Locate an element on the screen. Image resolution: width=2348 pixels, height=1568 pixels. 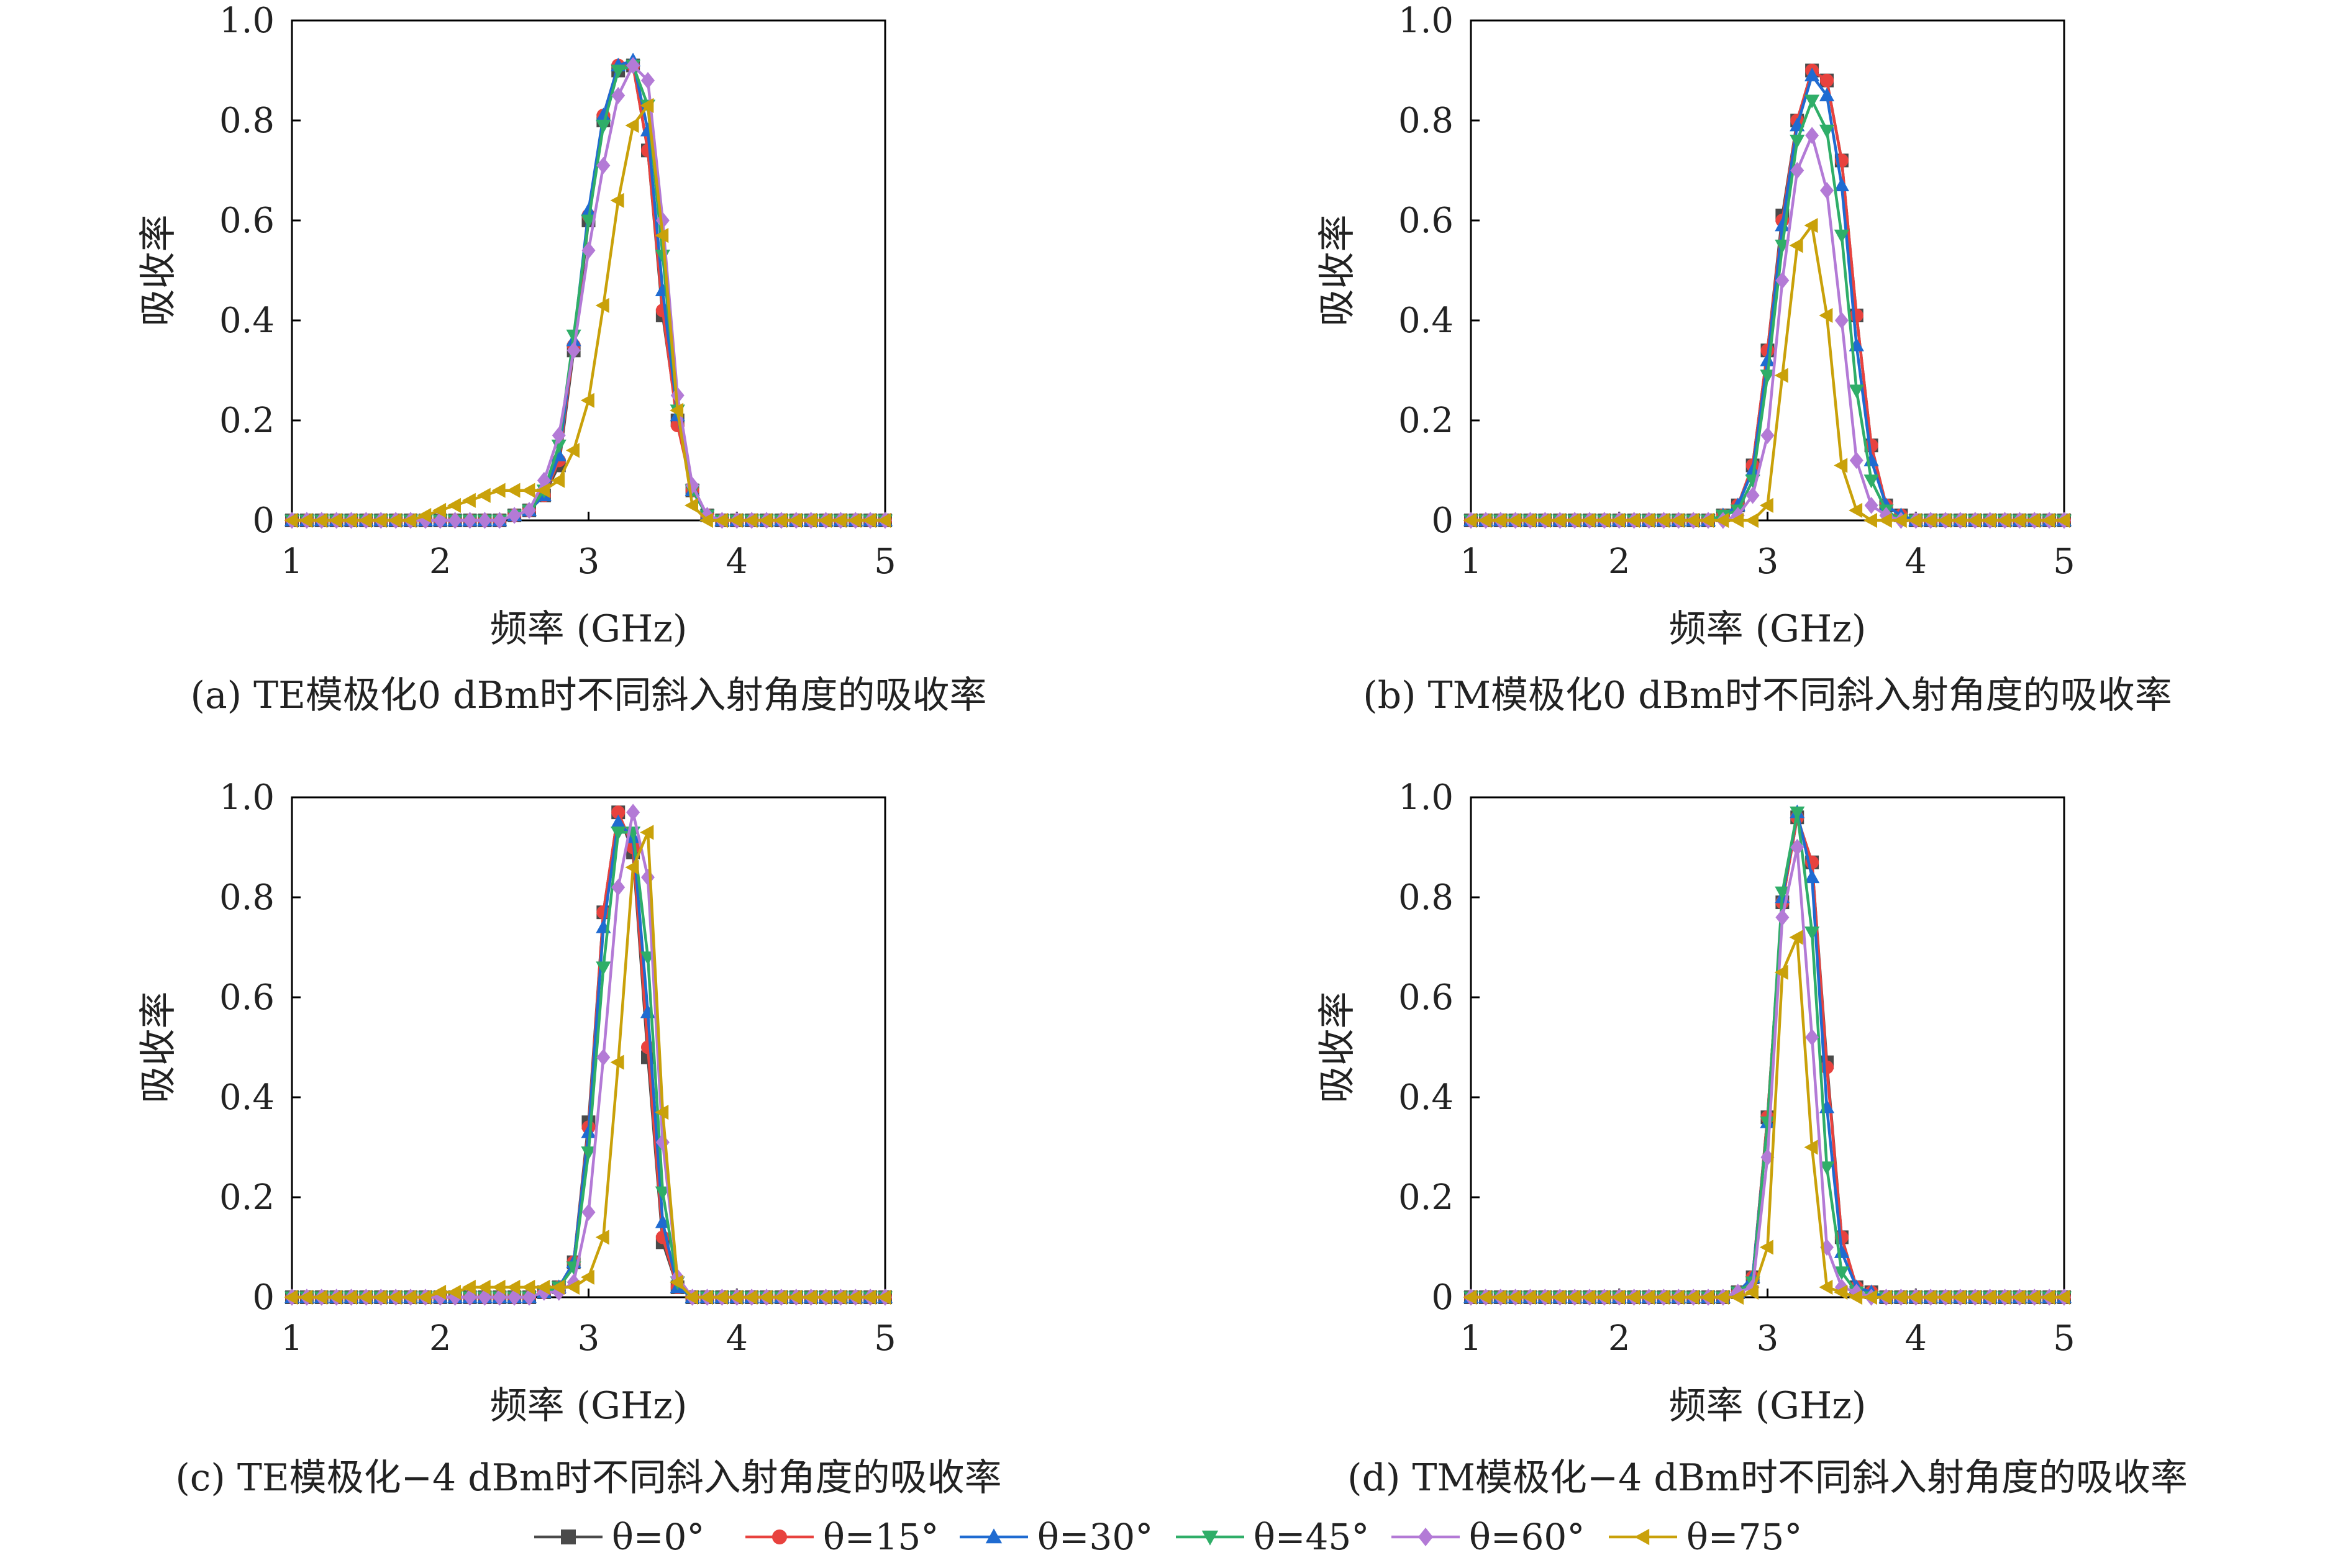
legend-label: θ=75° is located at coordinates (1744, 1537).